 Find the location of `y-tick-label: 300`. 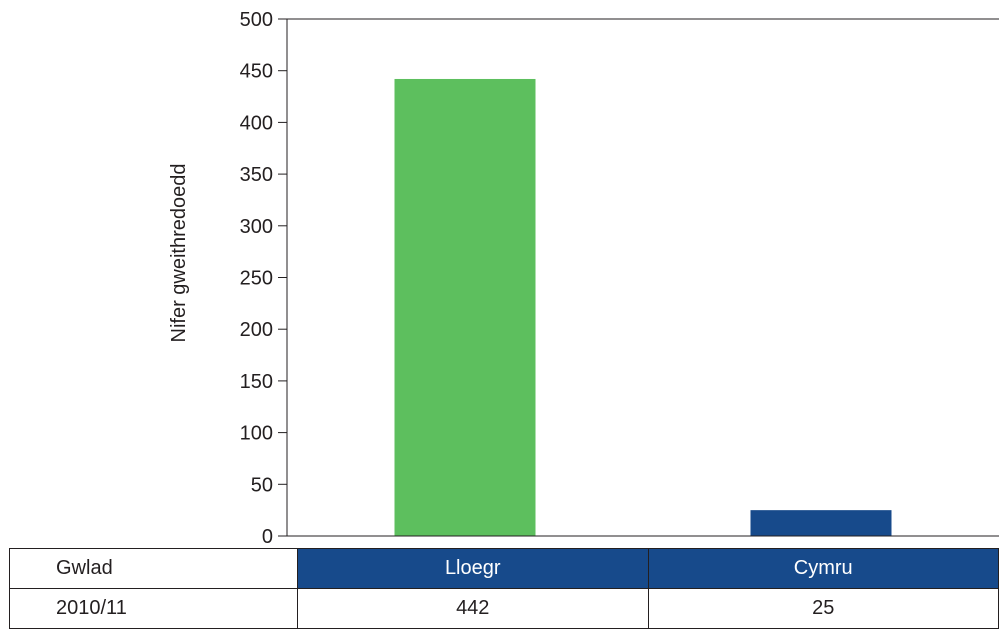

y-tick-label: 300 is located at coordinates (256, 227).